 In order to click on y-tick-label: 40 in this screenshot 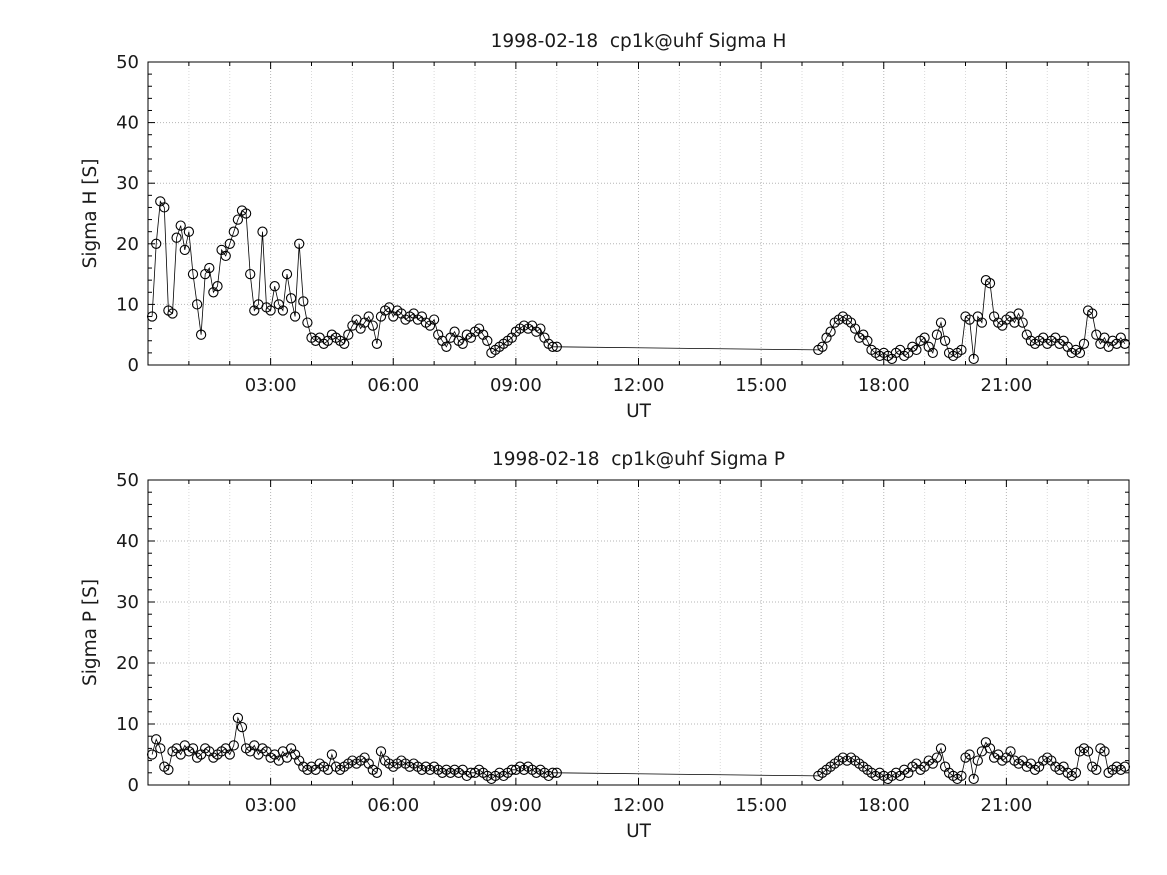, I will do `click(127, 541)`.